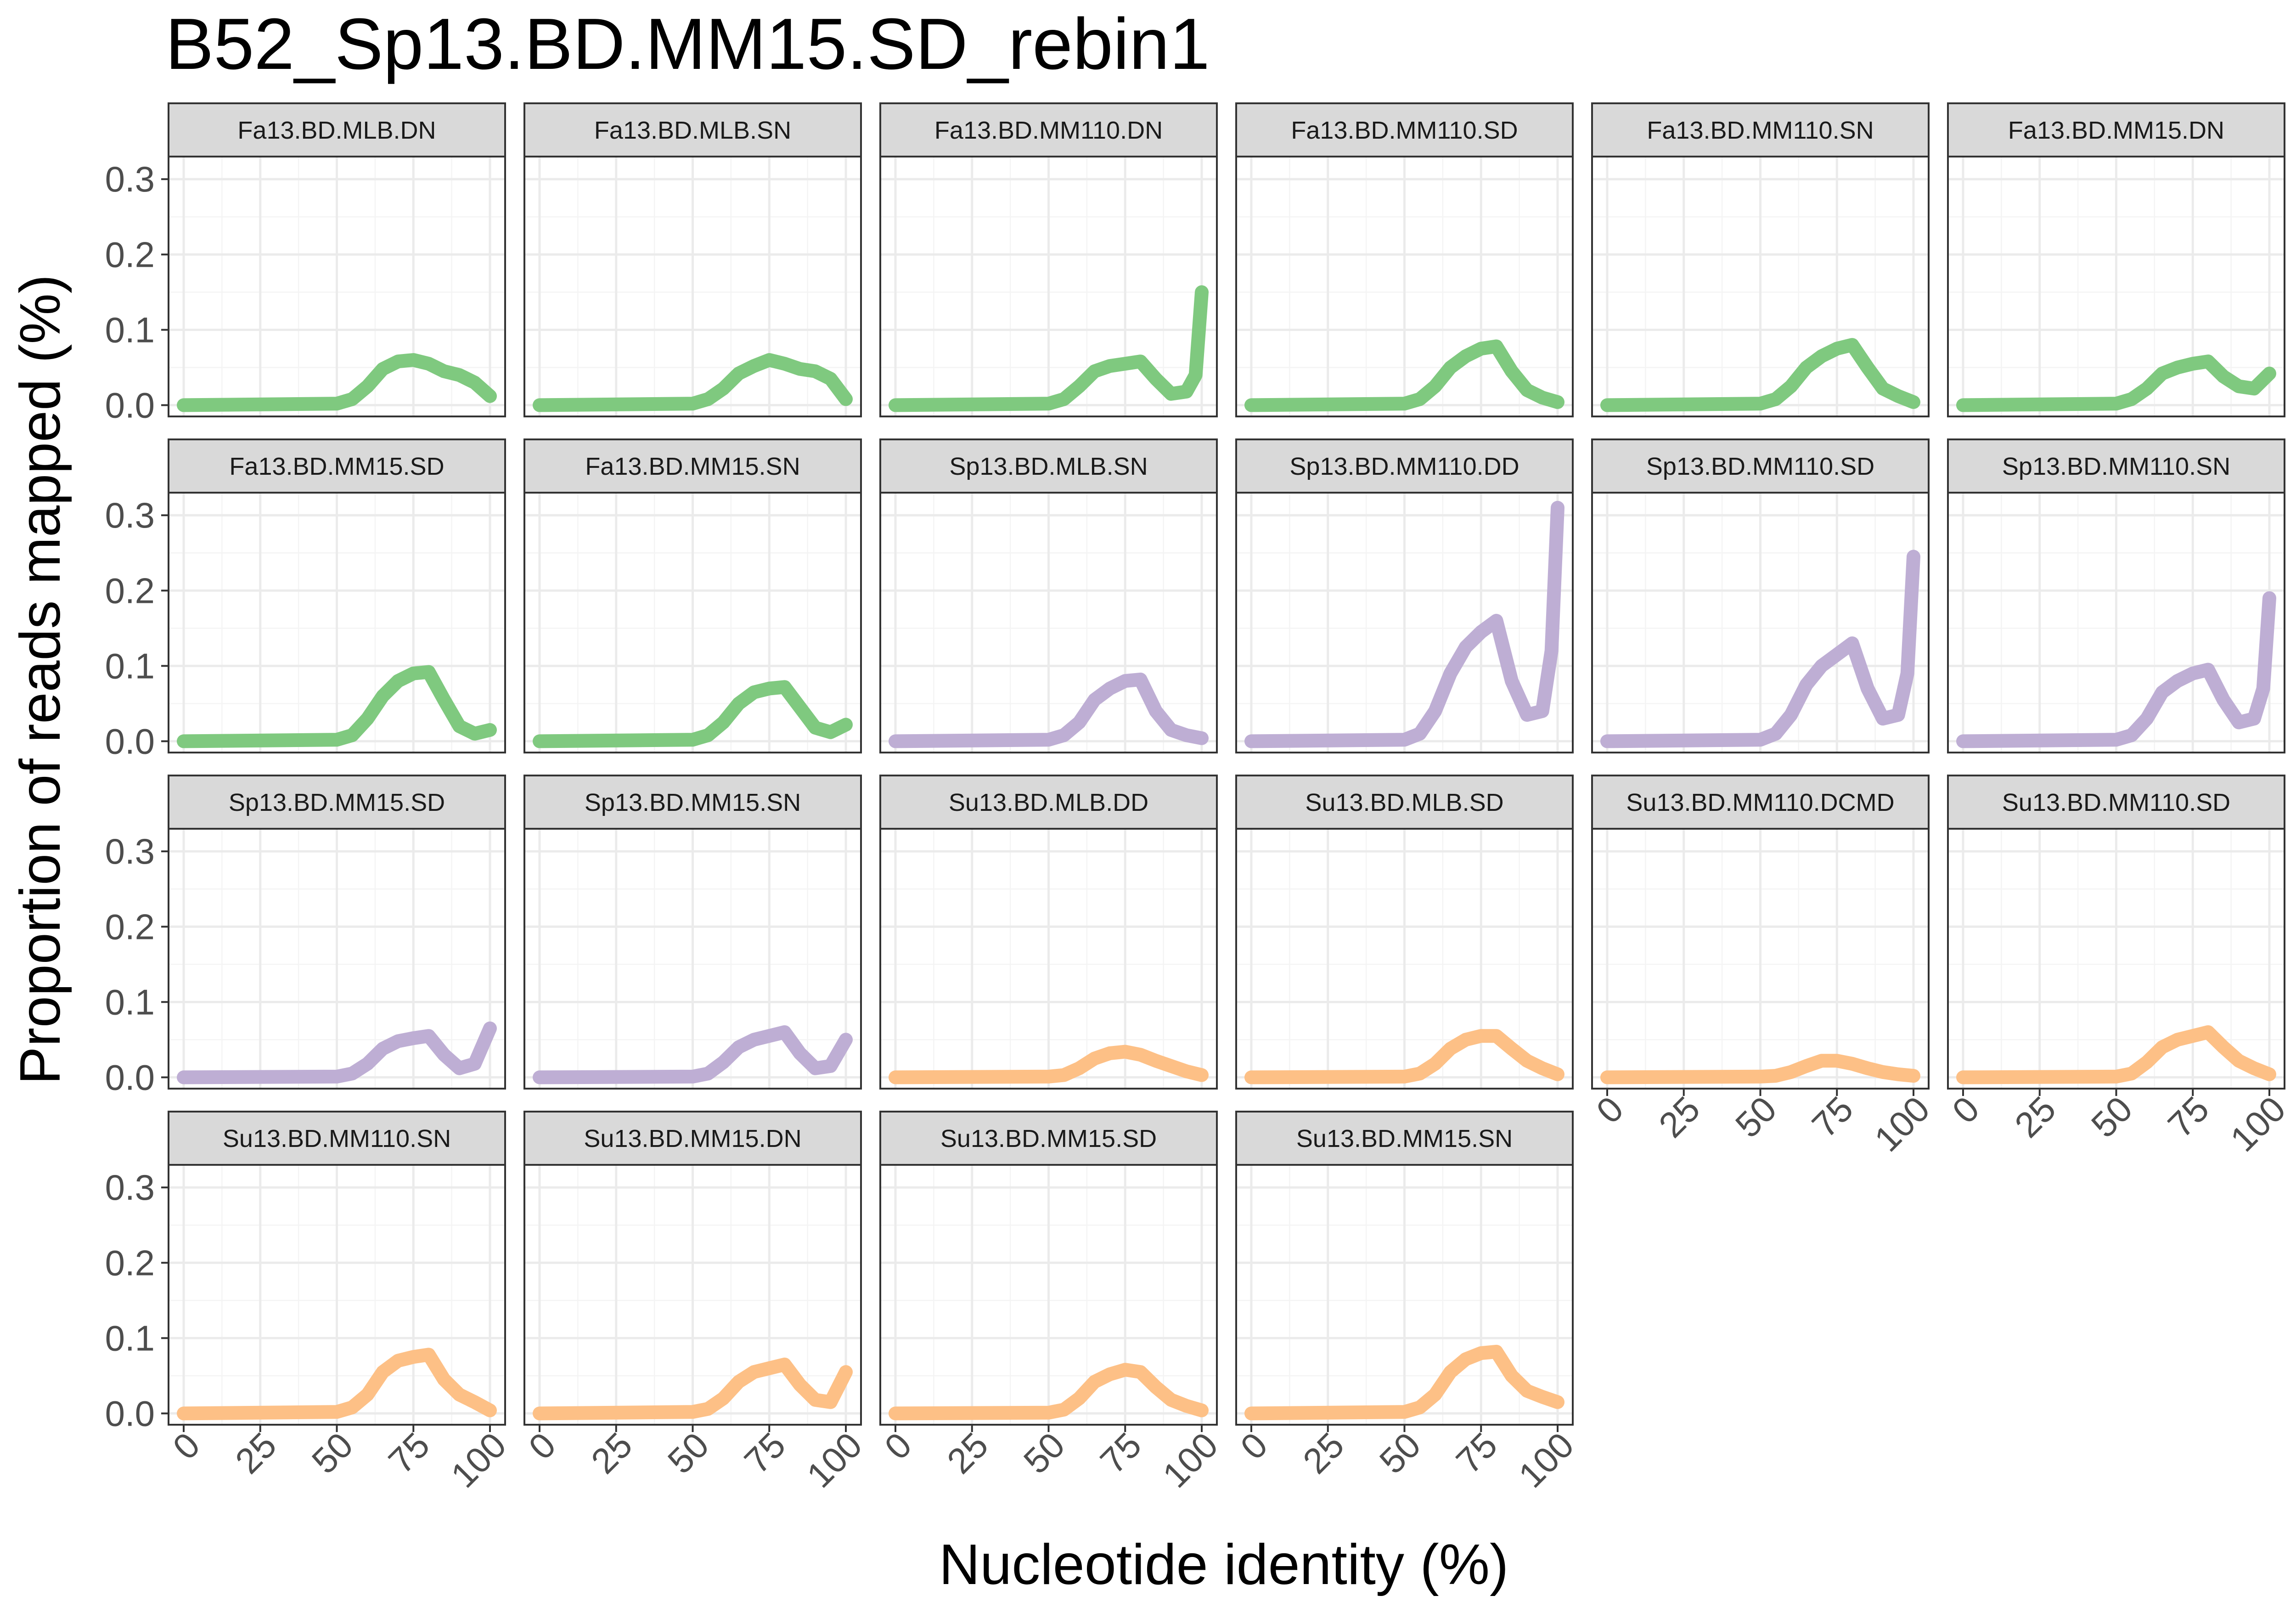 The height and width of the screenshot is (1607, 2296). What do you see at coordinates (1763, 967) in the screenshot?
I see `facet-panel: Su13.BD.MM110.DCMD 0 25 50 75 100` at bounding box center [1763, 967].